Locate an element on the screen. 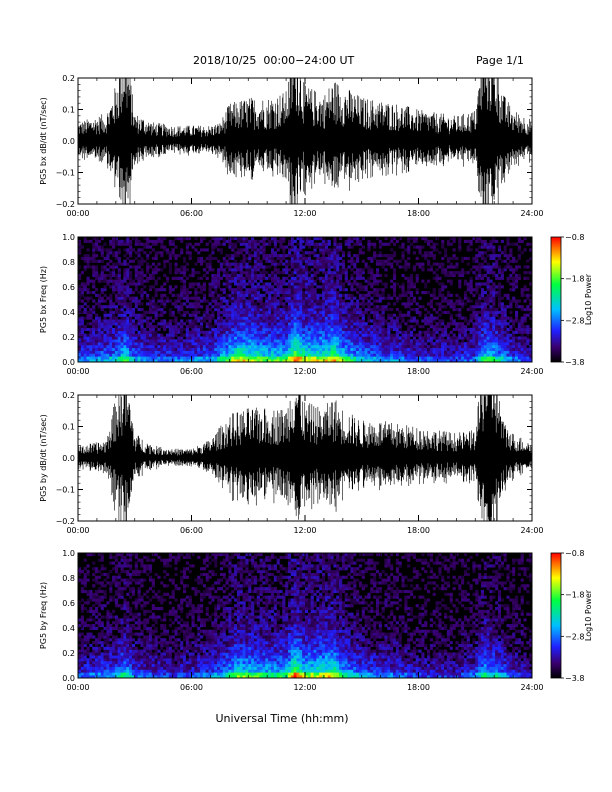 Image resolution: width=612 pixels, height=792 pixels. page-indicator: Page 1/1 is located at coordinates (500, 60).